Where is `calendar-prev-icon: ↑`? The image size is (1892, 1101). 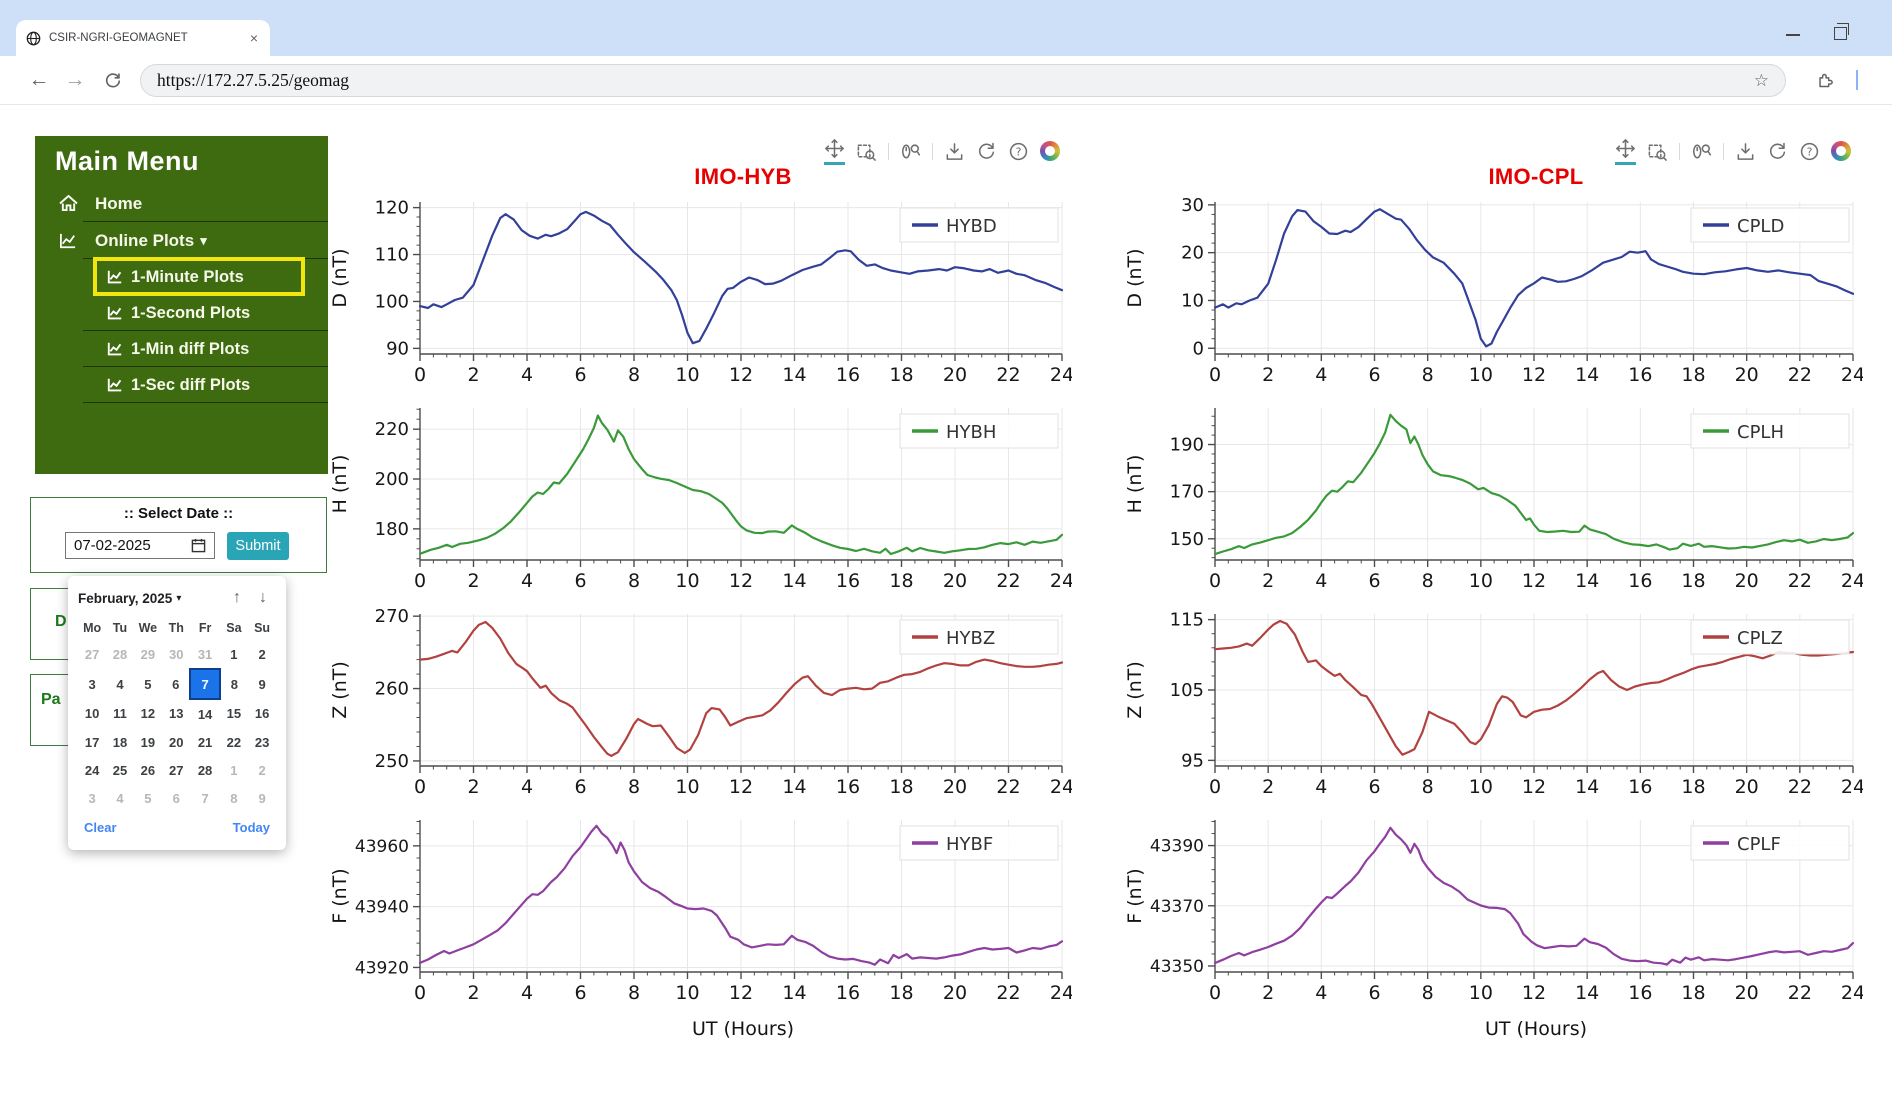 calendar-prev-icon: ↑ is located at coordinates (237, 597).